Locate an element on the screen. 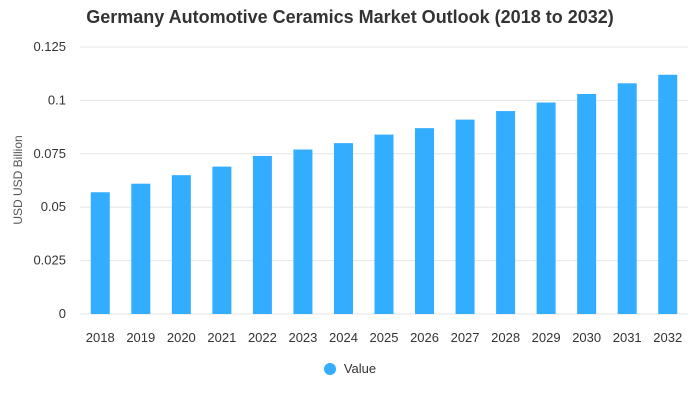 The height and width of the screenshot is (400, 700). legend-label: Value is located at coordinates (360, 368).